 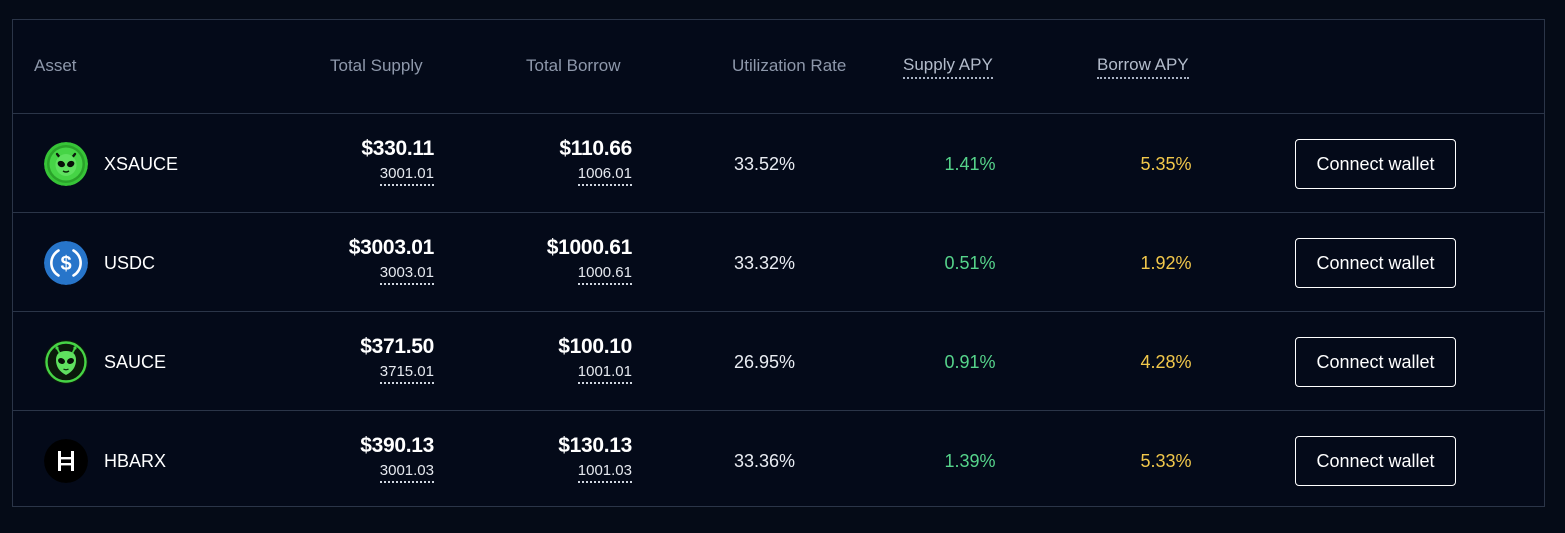 I want to click on borrow-apy: 5.33%, so click(x=1166, y=461).